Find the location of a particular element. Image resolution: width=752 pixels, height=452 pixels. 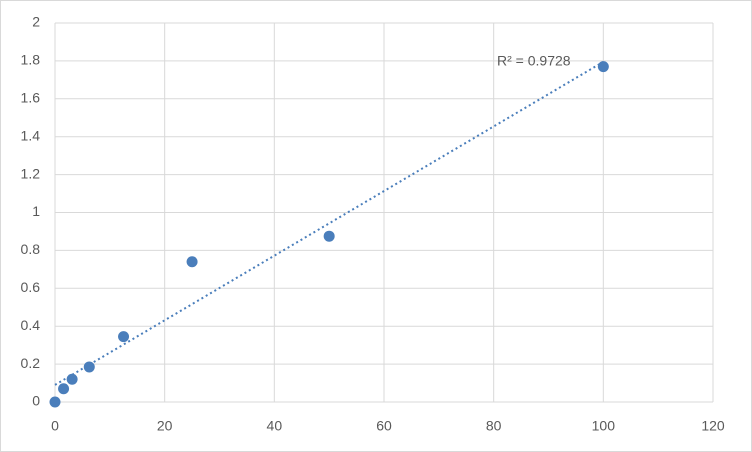

x-tick-label: 80 is located at coordinates (494, 426).